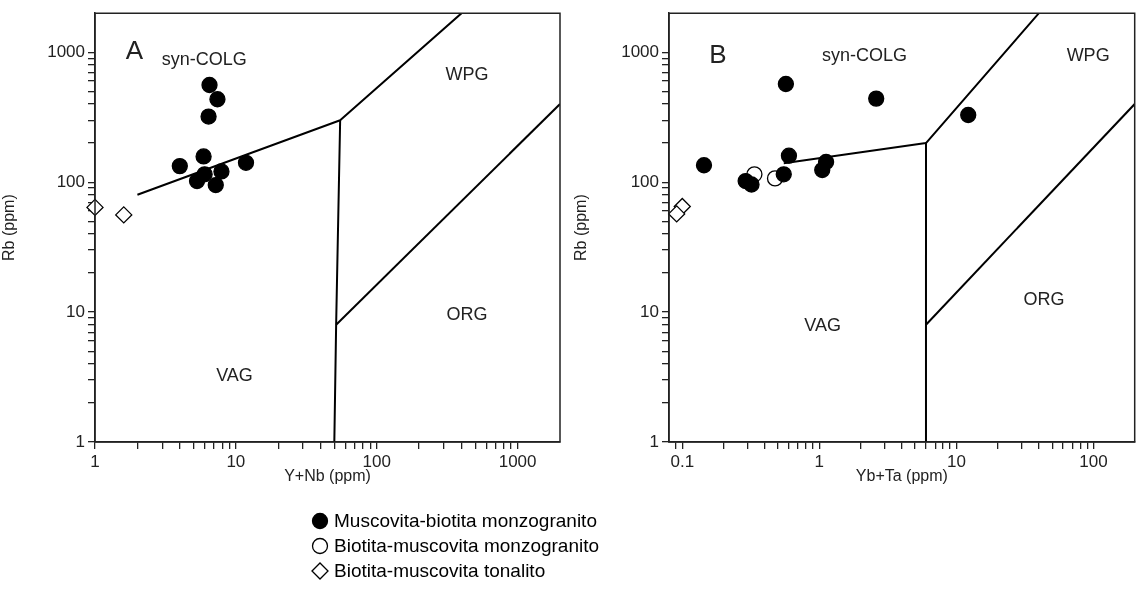 This screenshot has height=616, width=1144. I want to click on legend-label: Biotita-muscovita monzogranito, so click(467, 545).